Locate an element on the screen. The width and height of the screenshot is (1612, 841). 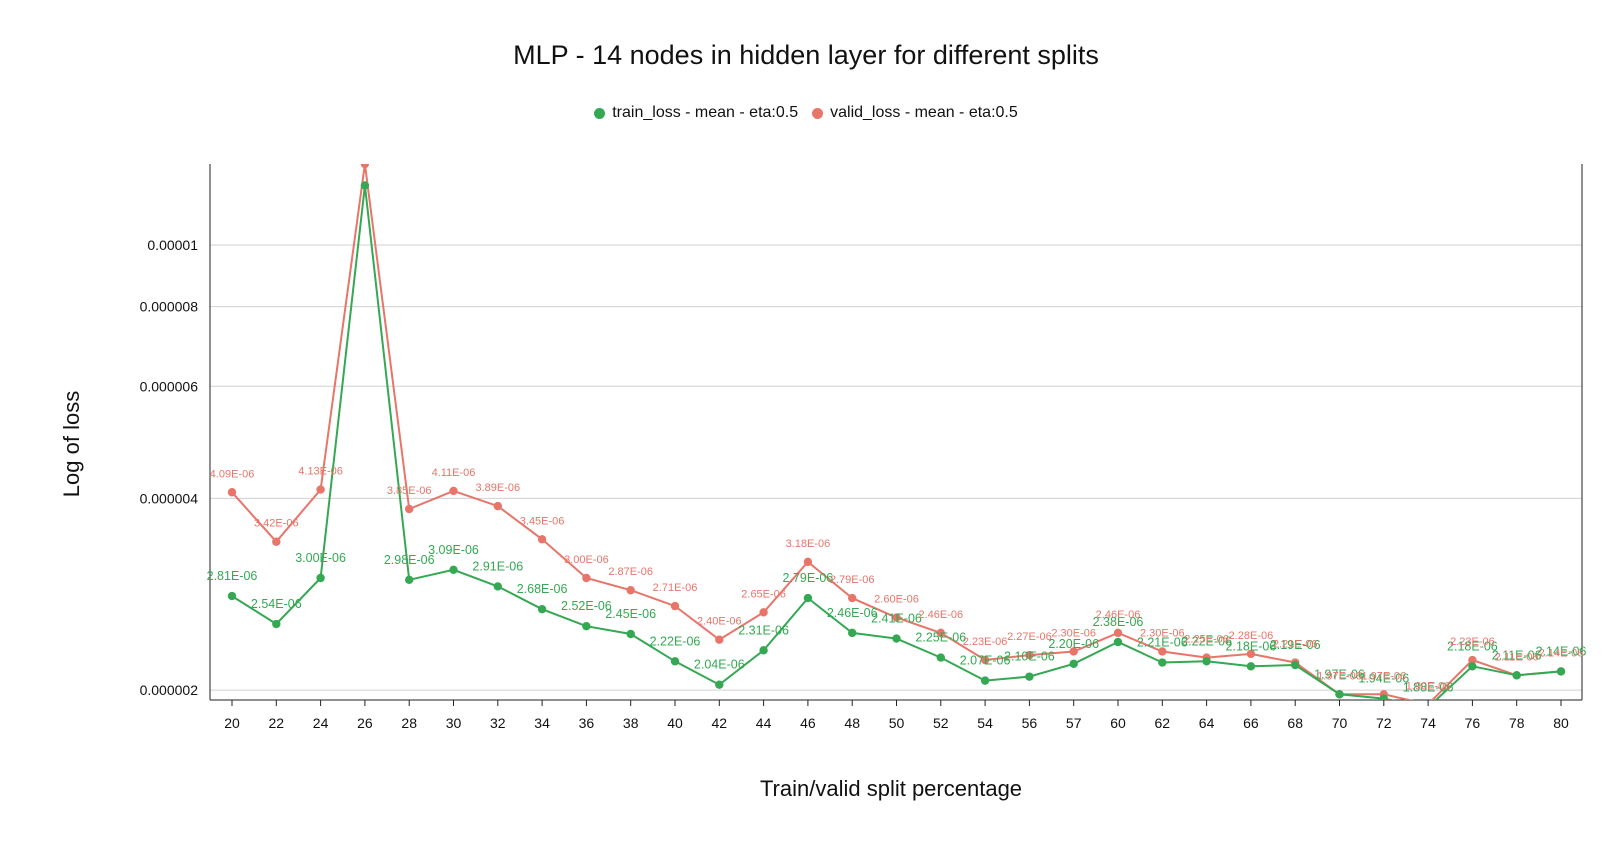
data-label-train: 2.41E-06 is located at coordinates (896, 619).